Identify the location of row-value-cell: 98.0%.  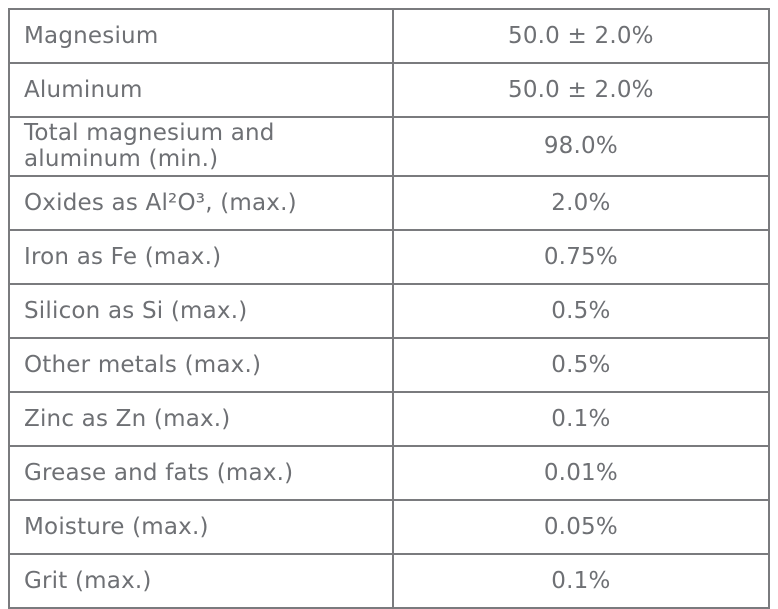
(581, 146).